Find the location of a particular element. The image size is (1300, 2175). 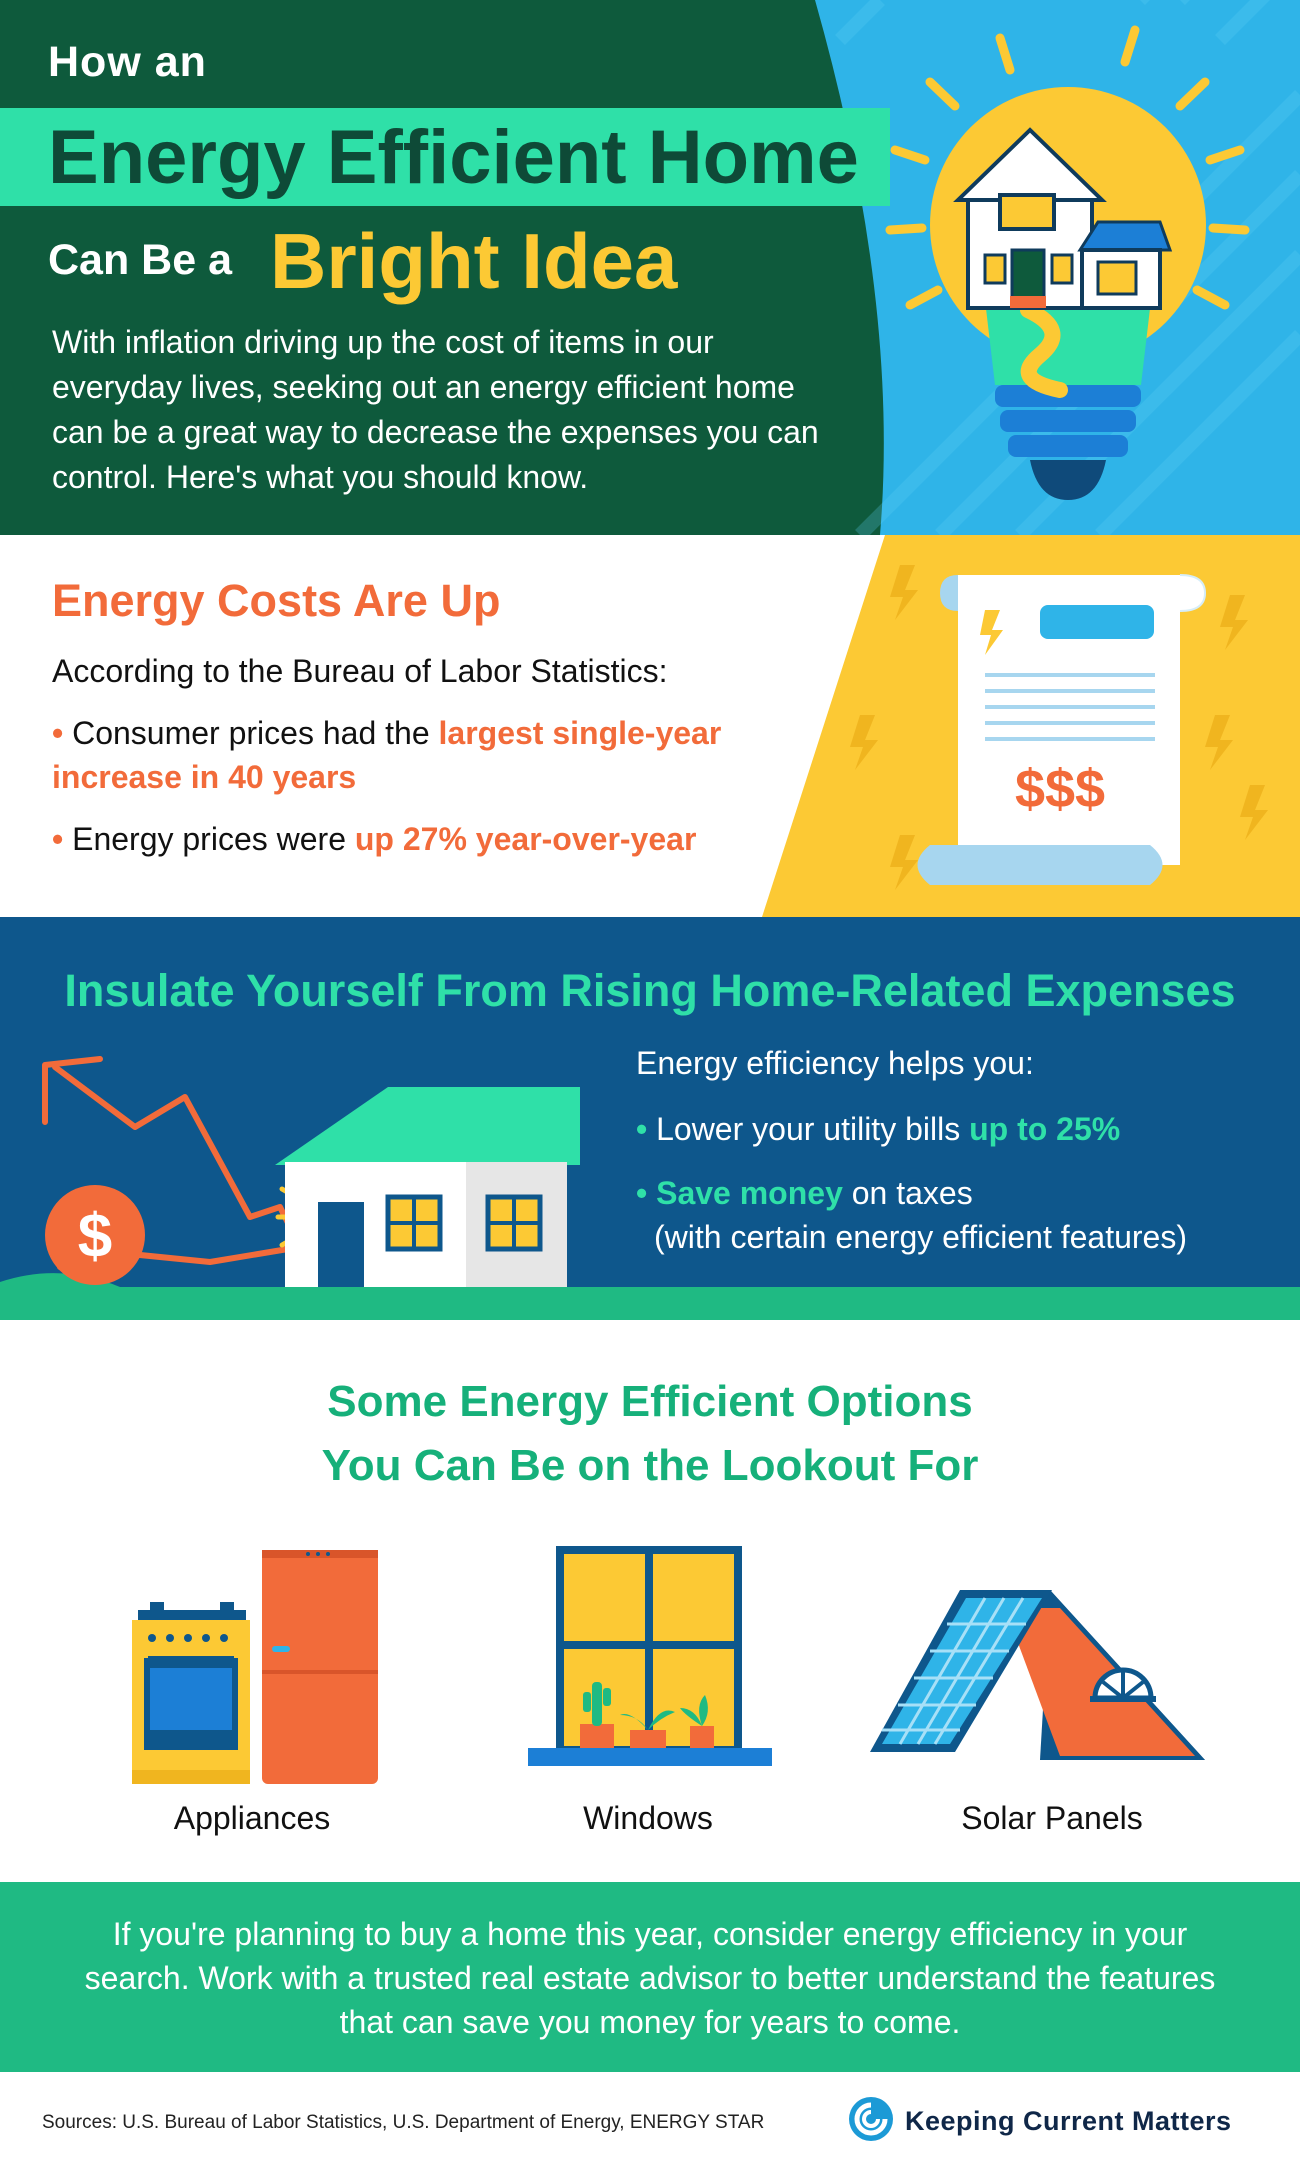

brand-logo-icon is located at coordinates (871, 2119).